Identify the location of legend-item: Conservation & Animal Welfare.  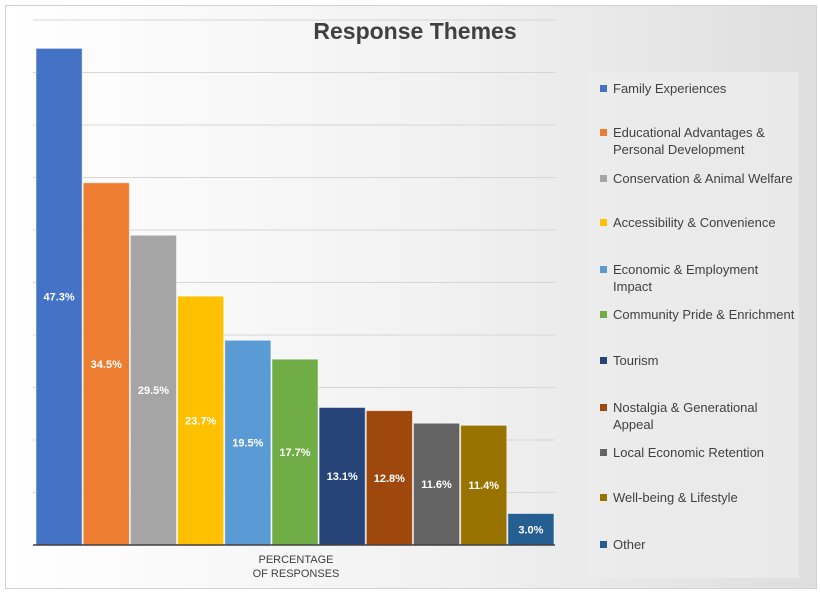
(698, 178).